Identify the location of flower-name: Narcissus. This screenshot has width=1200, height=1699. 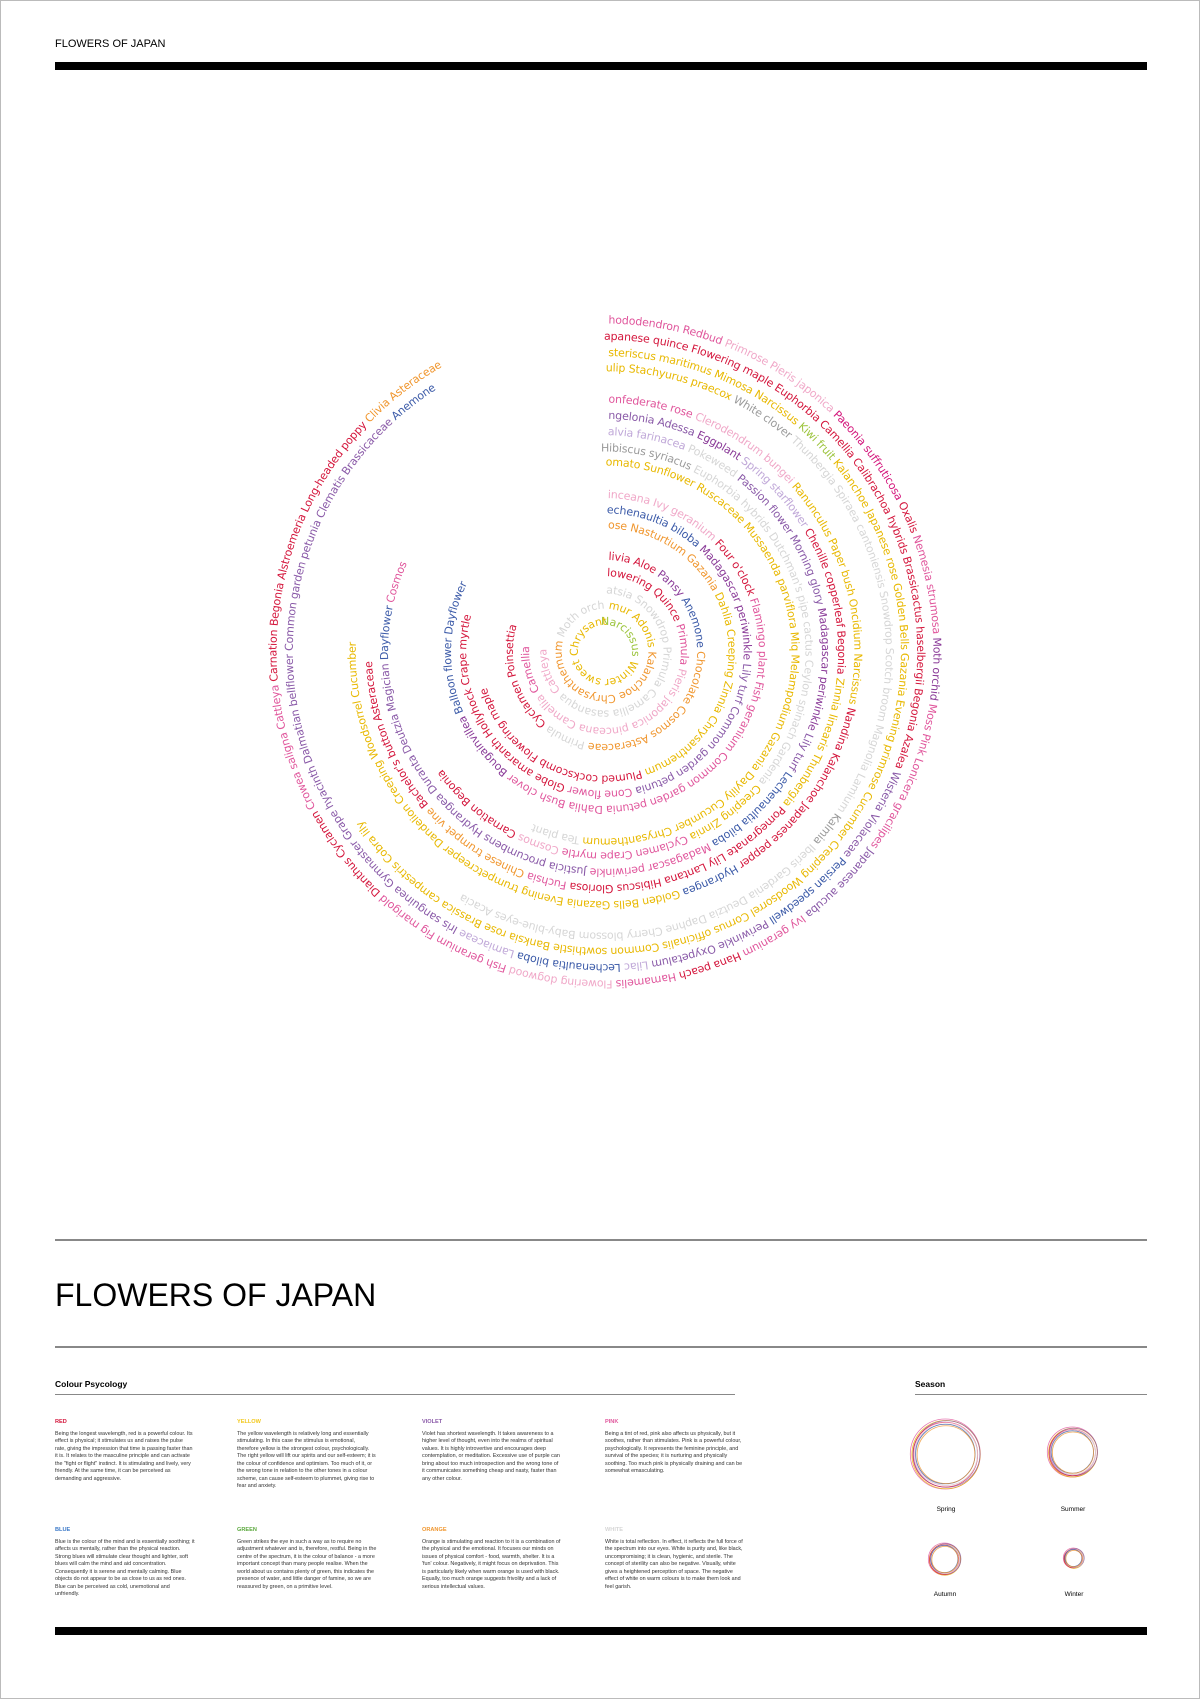
(855, 679).